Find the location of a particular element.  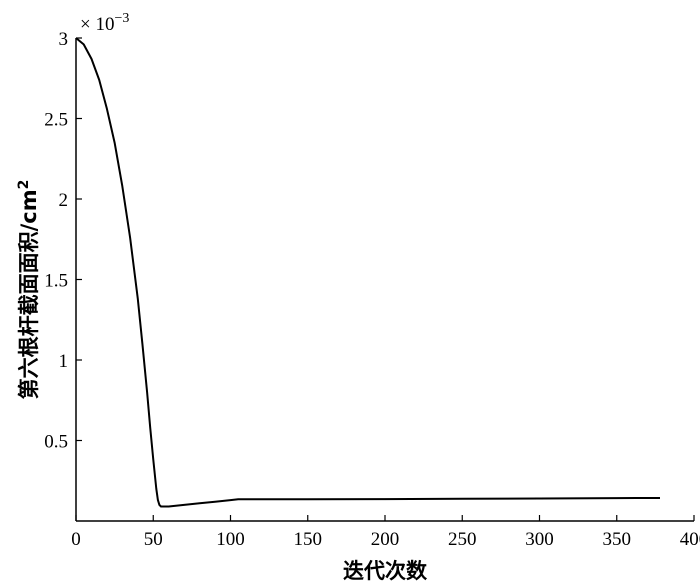

x-tick-label: 200 is located at coordinates (385, 539).